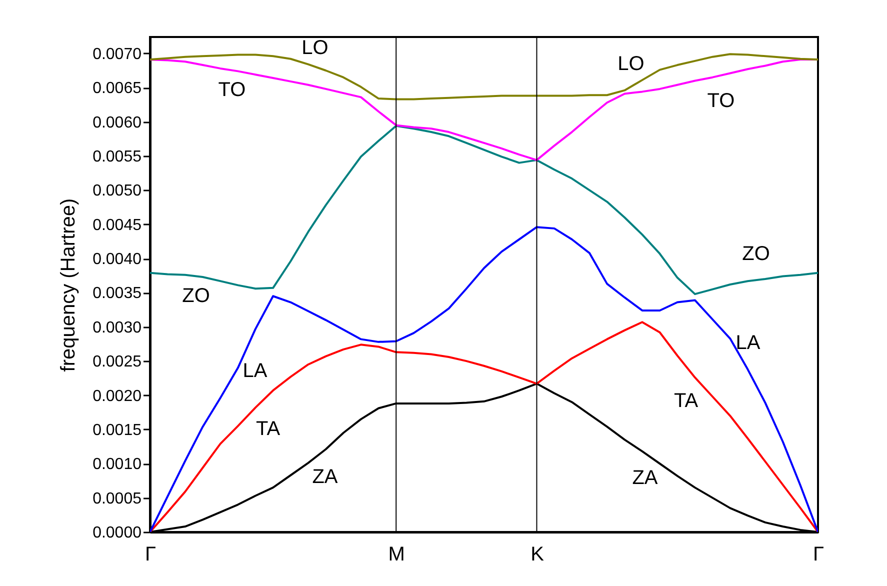 This screenshot has height=586, width=887. What do you see at coordinates (117, 89) in the screenshot?
I see `y-tick-label: 0.0065` at bounding box center [117, 89].